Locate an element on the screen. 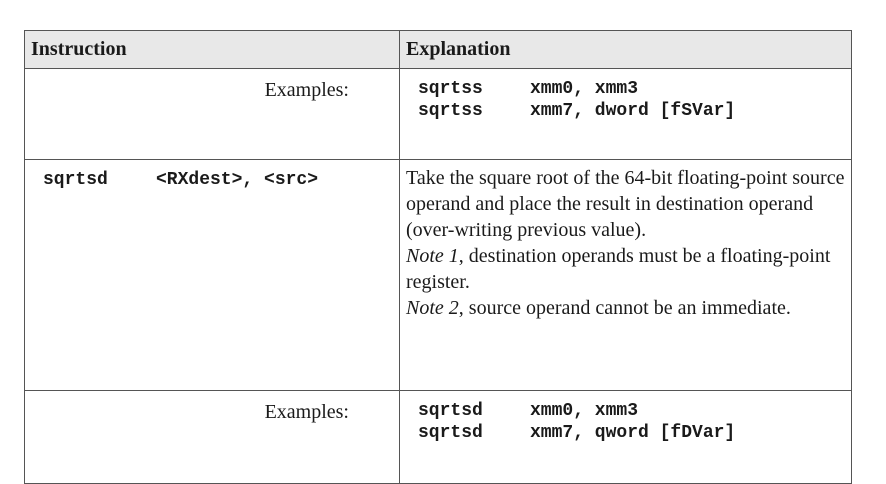 The height and width of the screenshot is (484, 886). instruction-mnemonic: sqrtsd is located at coordinates (75, 180).